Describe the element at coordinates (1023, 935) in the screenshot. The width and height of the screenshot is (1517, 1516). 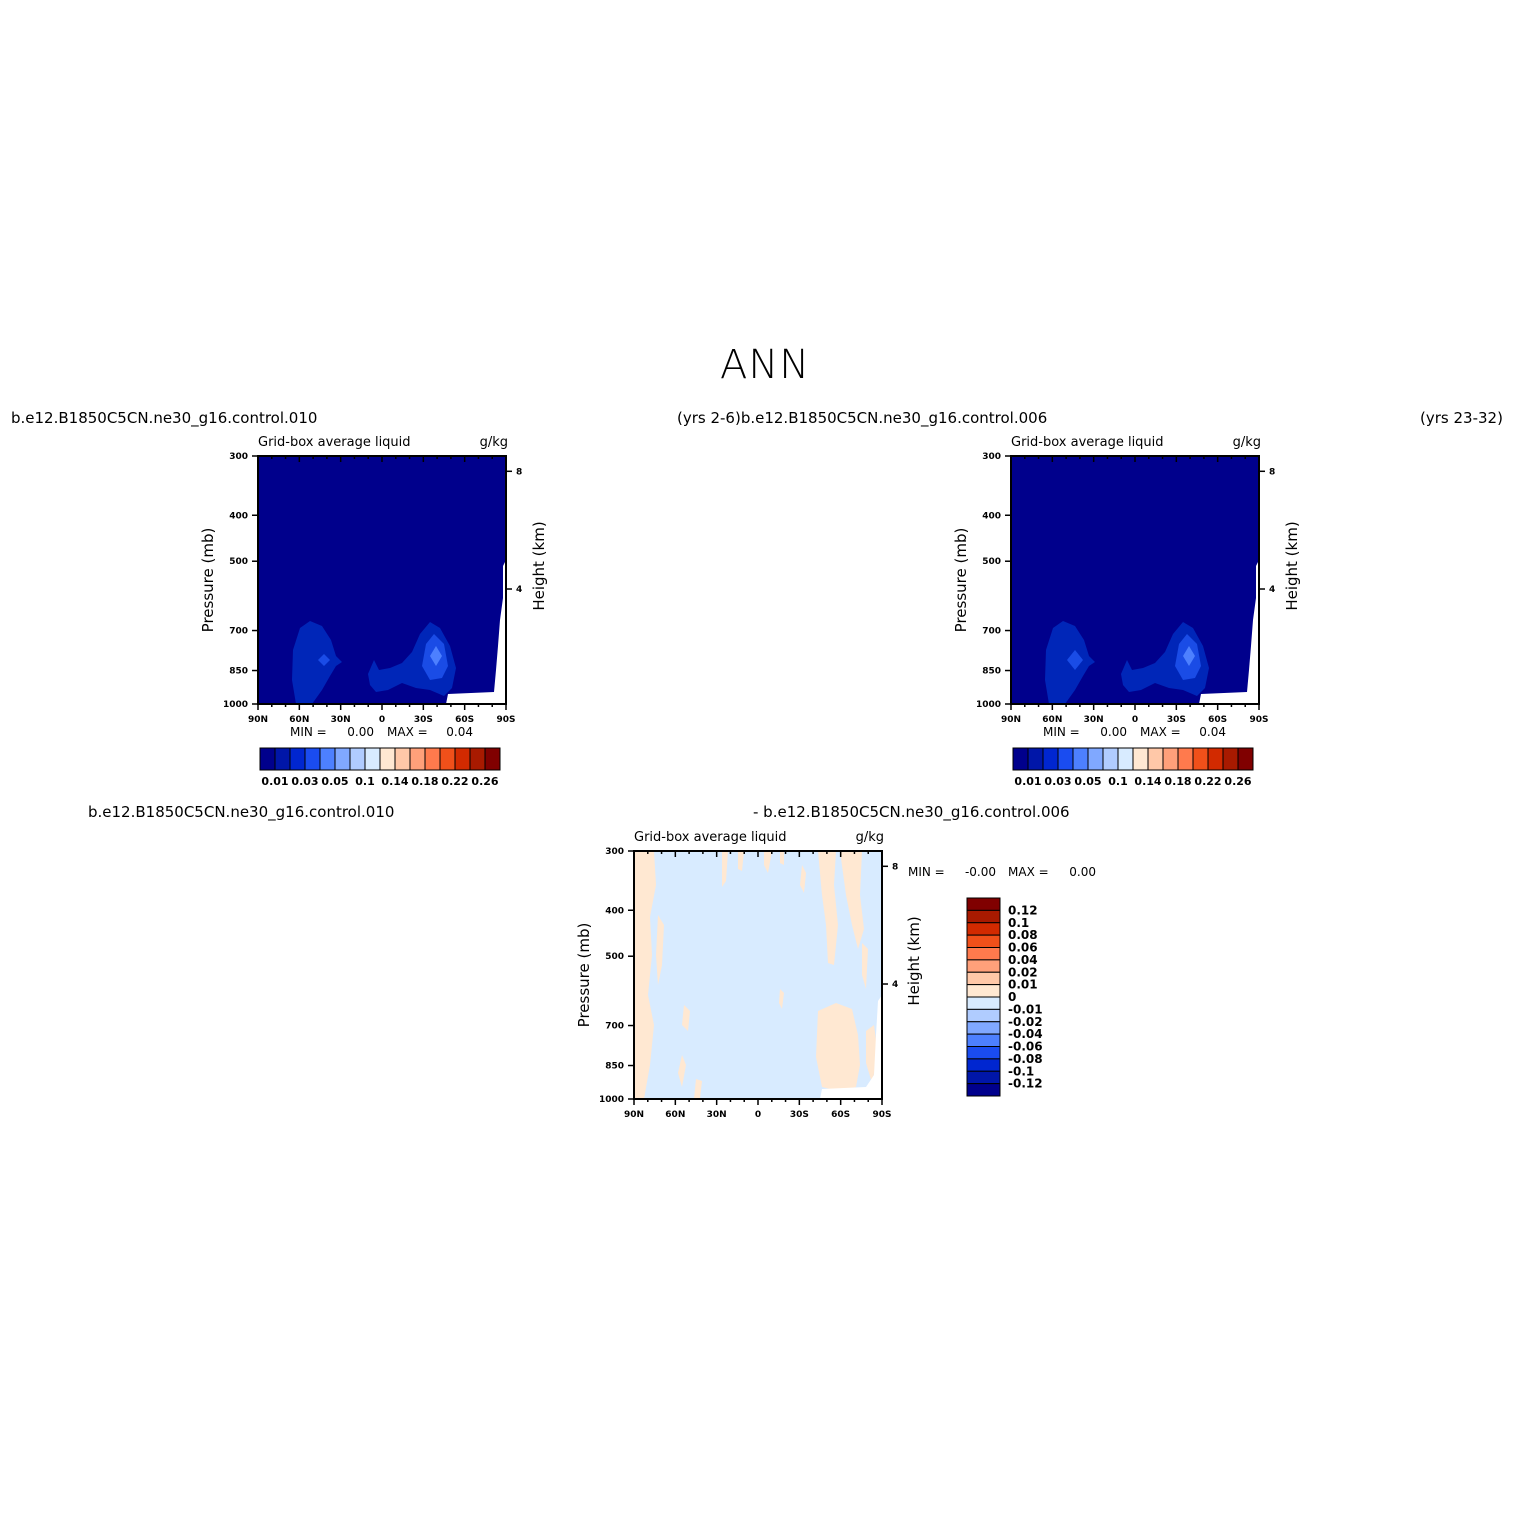
I see `colorbar-label: 0.08` at that location.